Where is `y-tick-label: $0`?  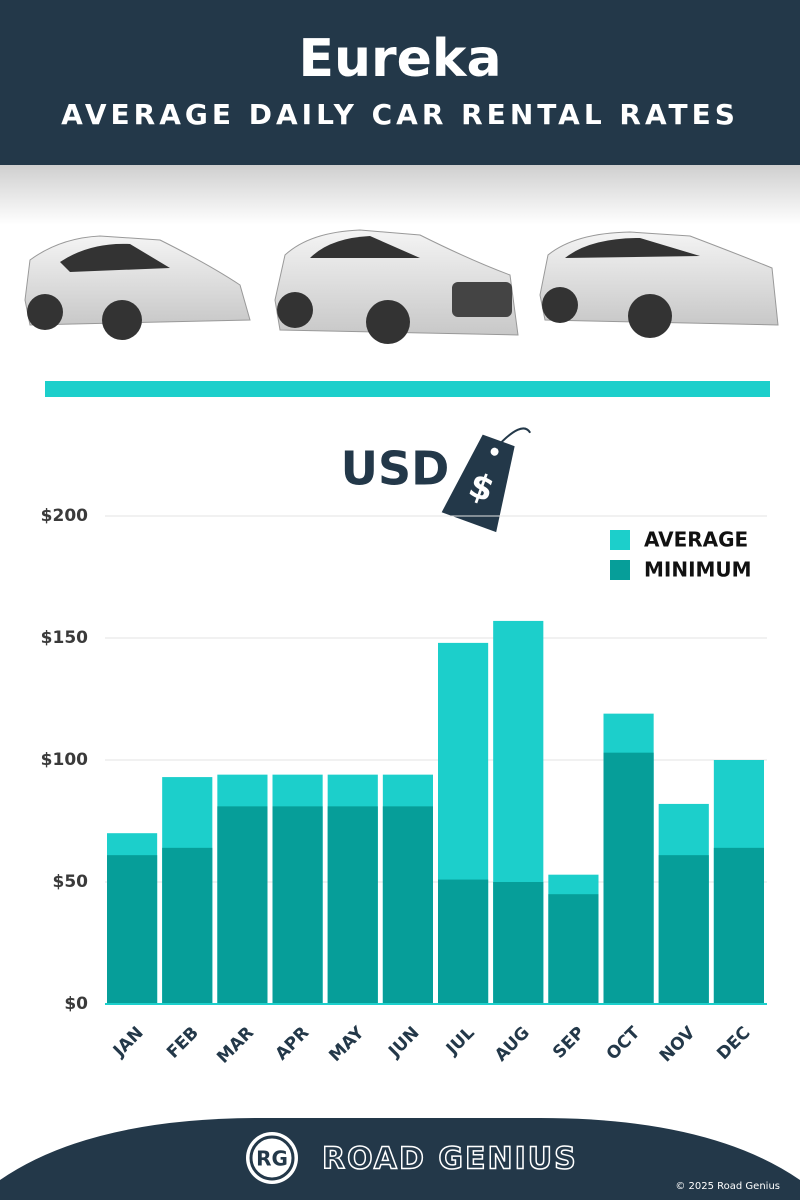 y-tick-label: $0 is located at coordinates (76, 1004).